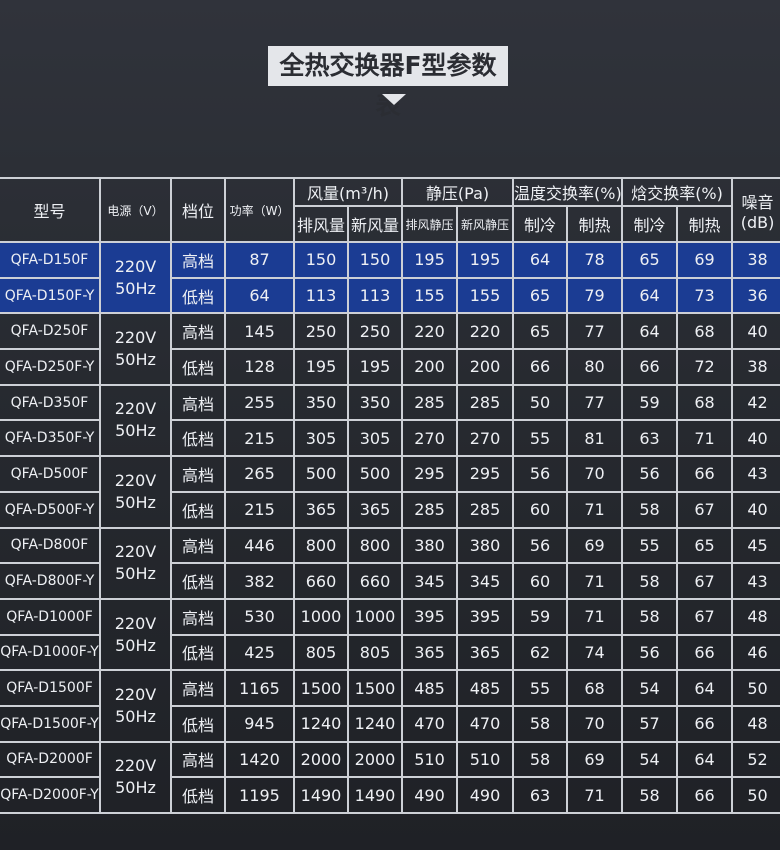 Image resolution: width=780 pixels, height=850 pixels. What do you see at coordinates (755, 545) in the screenshot?
I see `value-cell: 45` at bounding box center [755, 545].